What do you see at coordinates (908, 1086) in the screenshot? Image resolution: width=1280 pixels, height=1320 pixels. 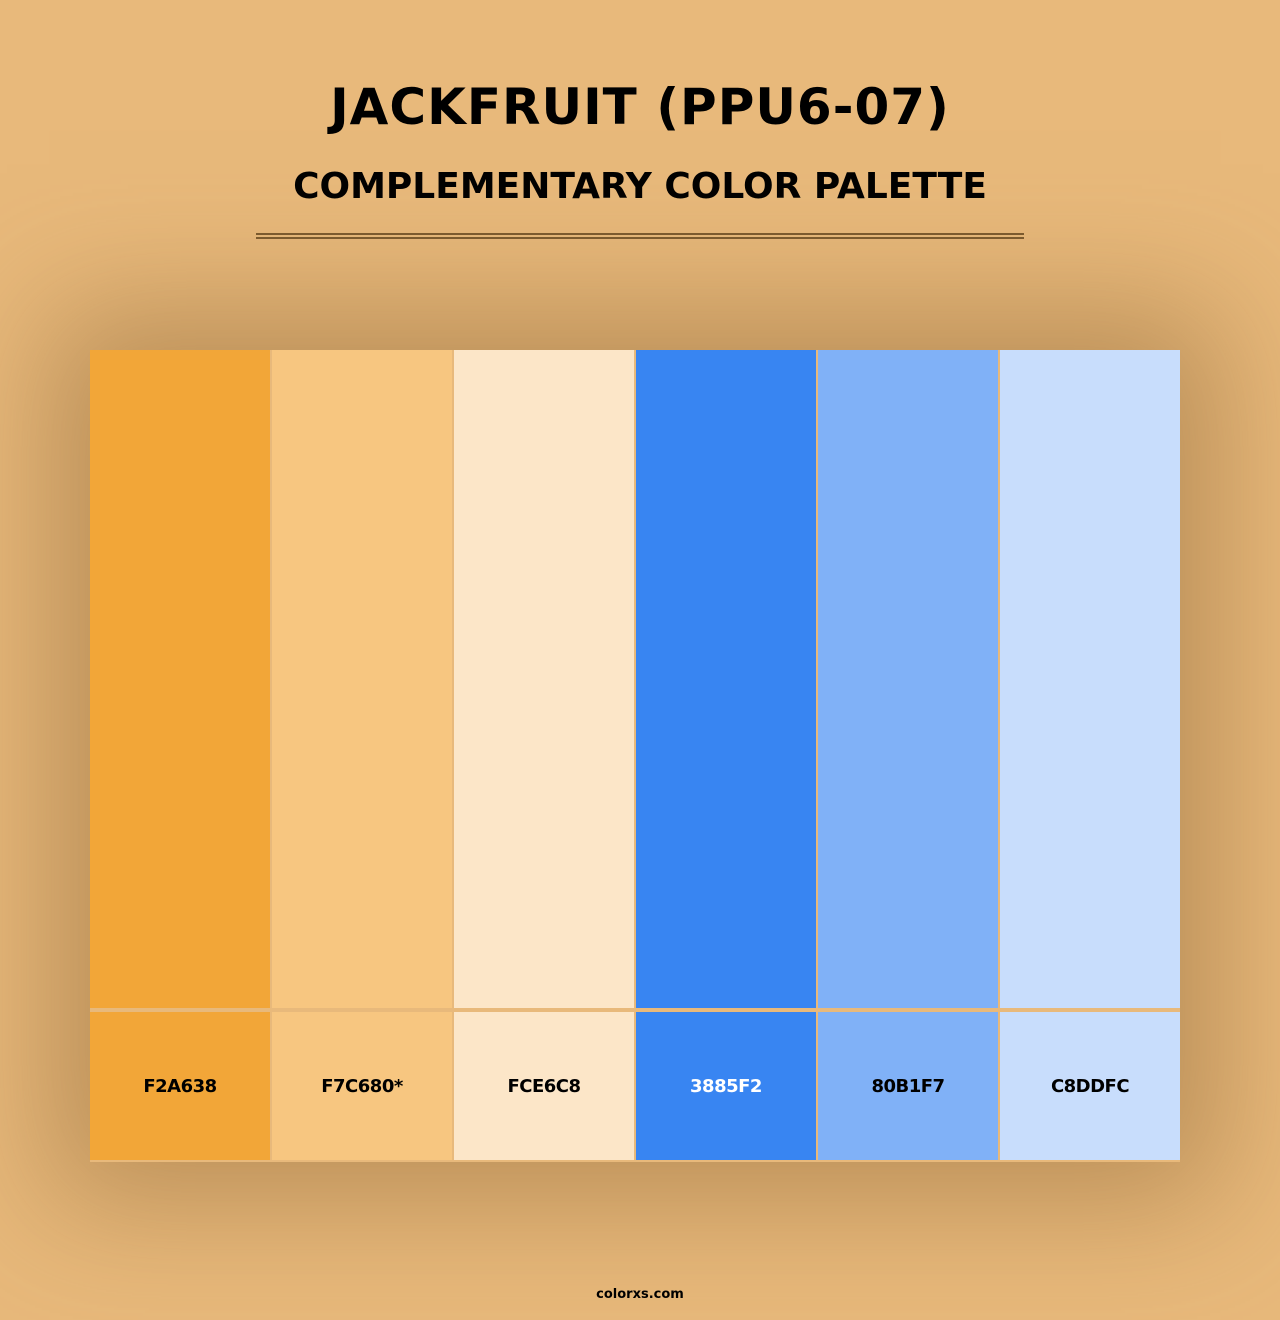 I see `swatch-hex-label: 80B1F7` at bounding box center [908, 1086].